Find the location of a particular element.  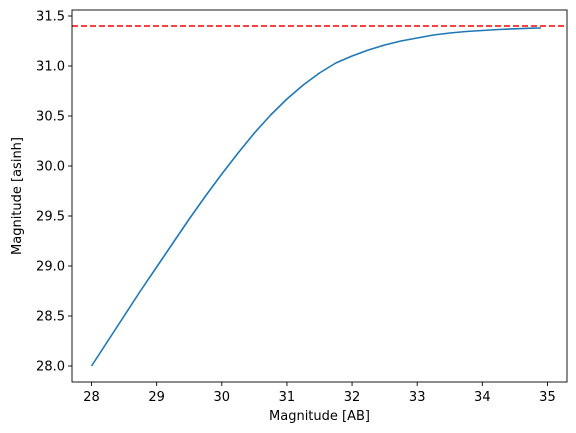

y-tick-label: 29.0 is located at coordinates (50, 267).